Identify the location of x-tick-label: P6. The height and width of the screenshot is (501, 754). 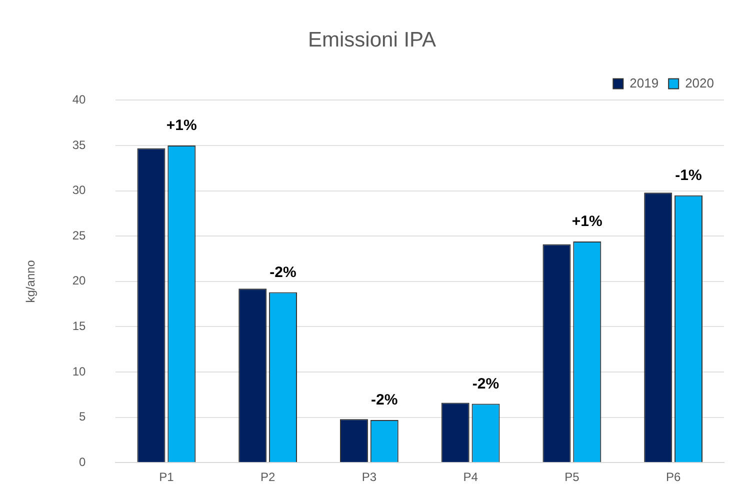
(673, 477).